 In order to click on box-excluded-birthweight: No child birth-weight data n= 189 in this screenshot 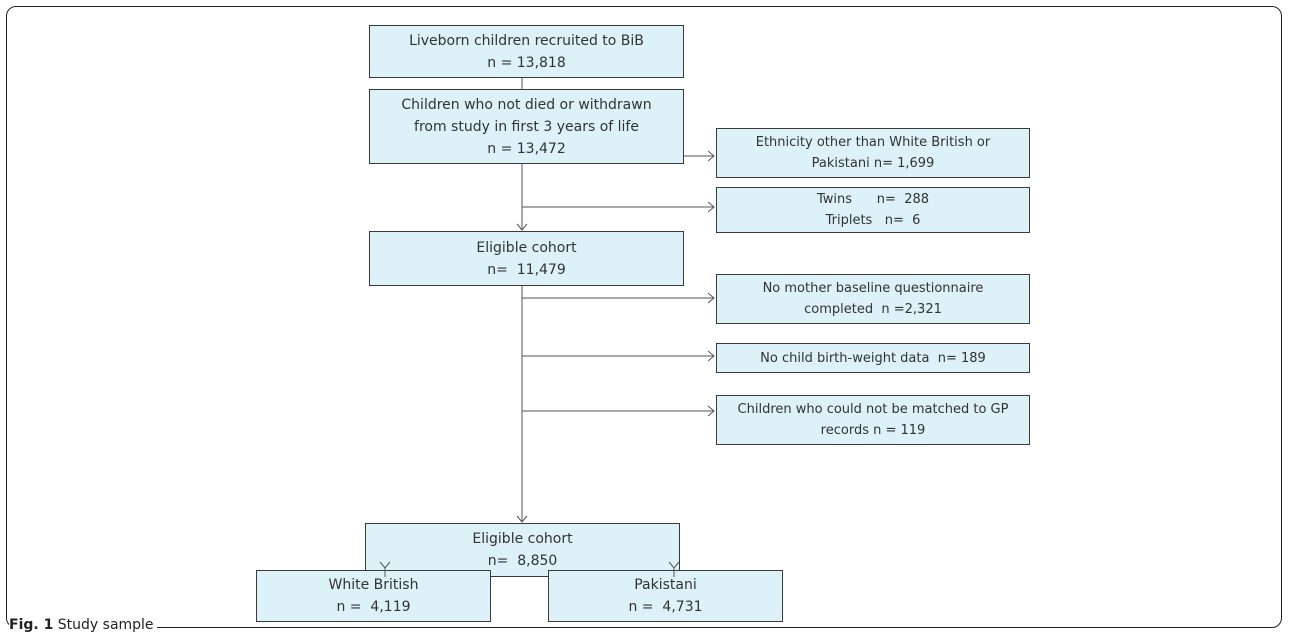, I will do `click(873, 358)`.